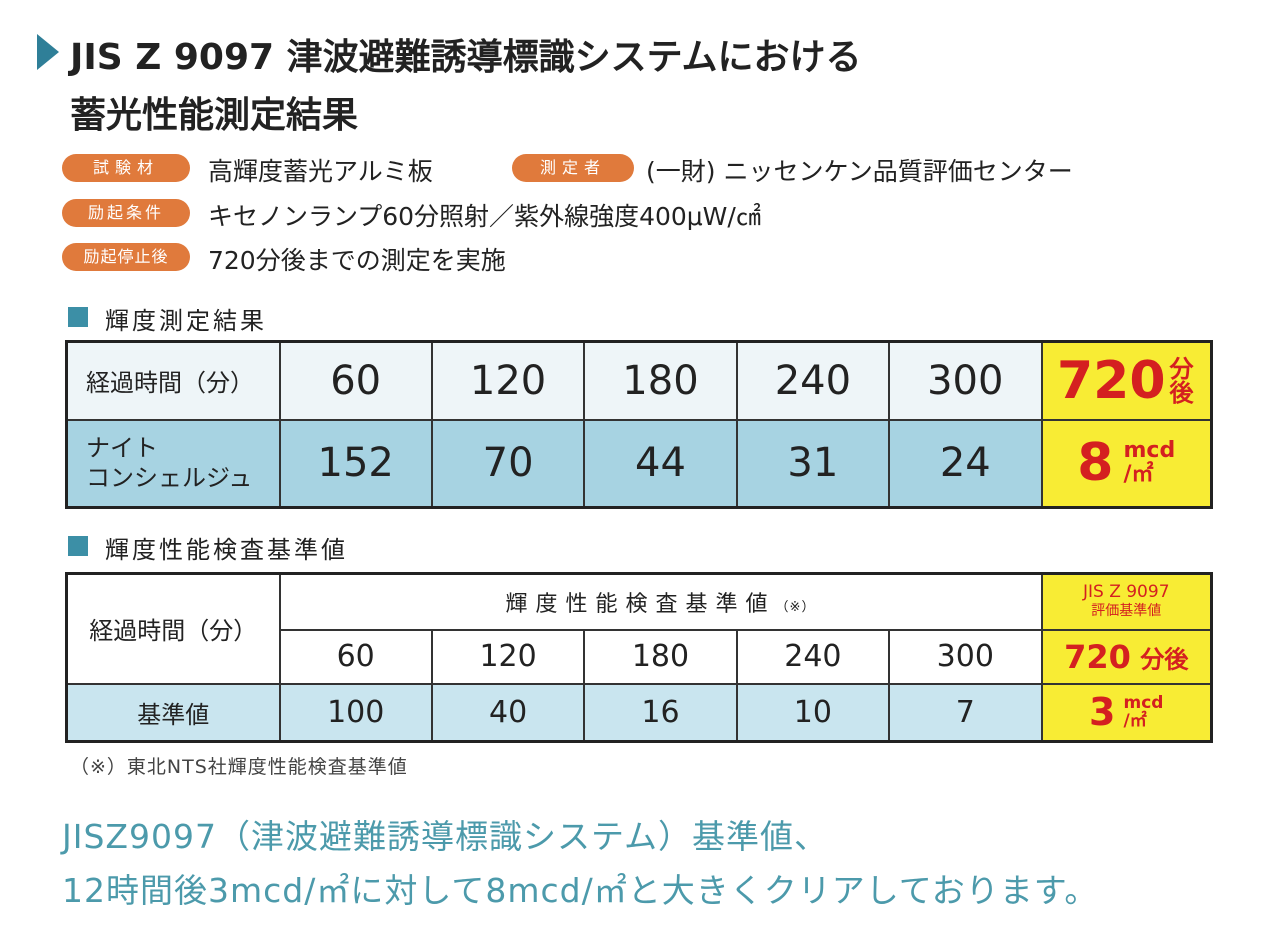 This screenshot has height=930, width=1276. I want to click on title-icon, so click(48, 52).